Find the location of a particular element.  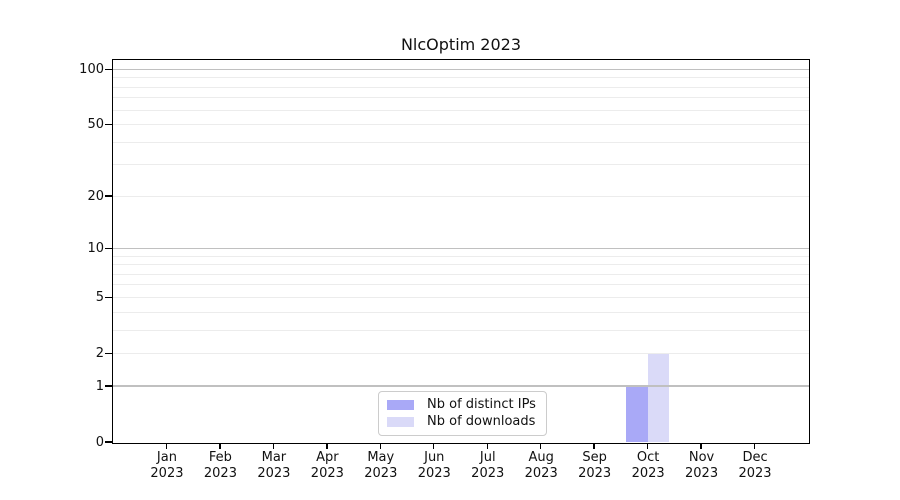

y-tick-label: 20 is located at coordinates (95, 196).